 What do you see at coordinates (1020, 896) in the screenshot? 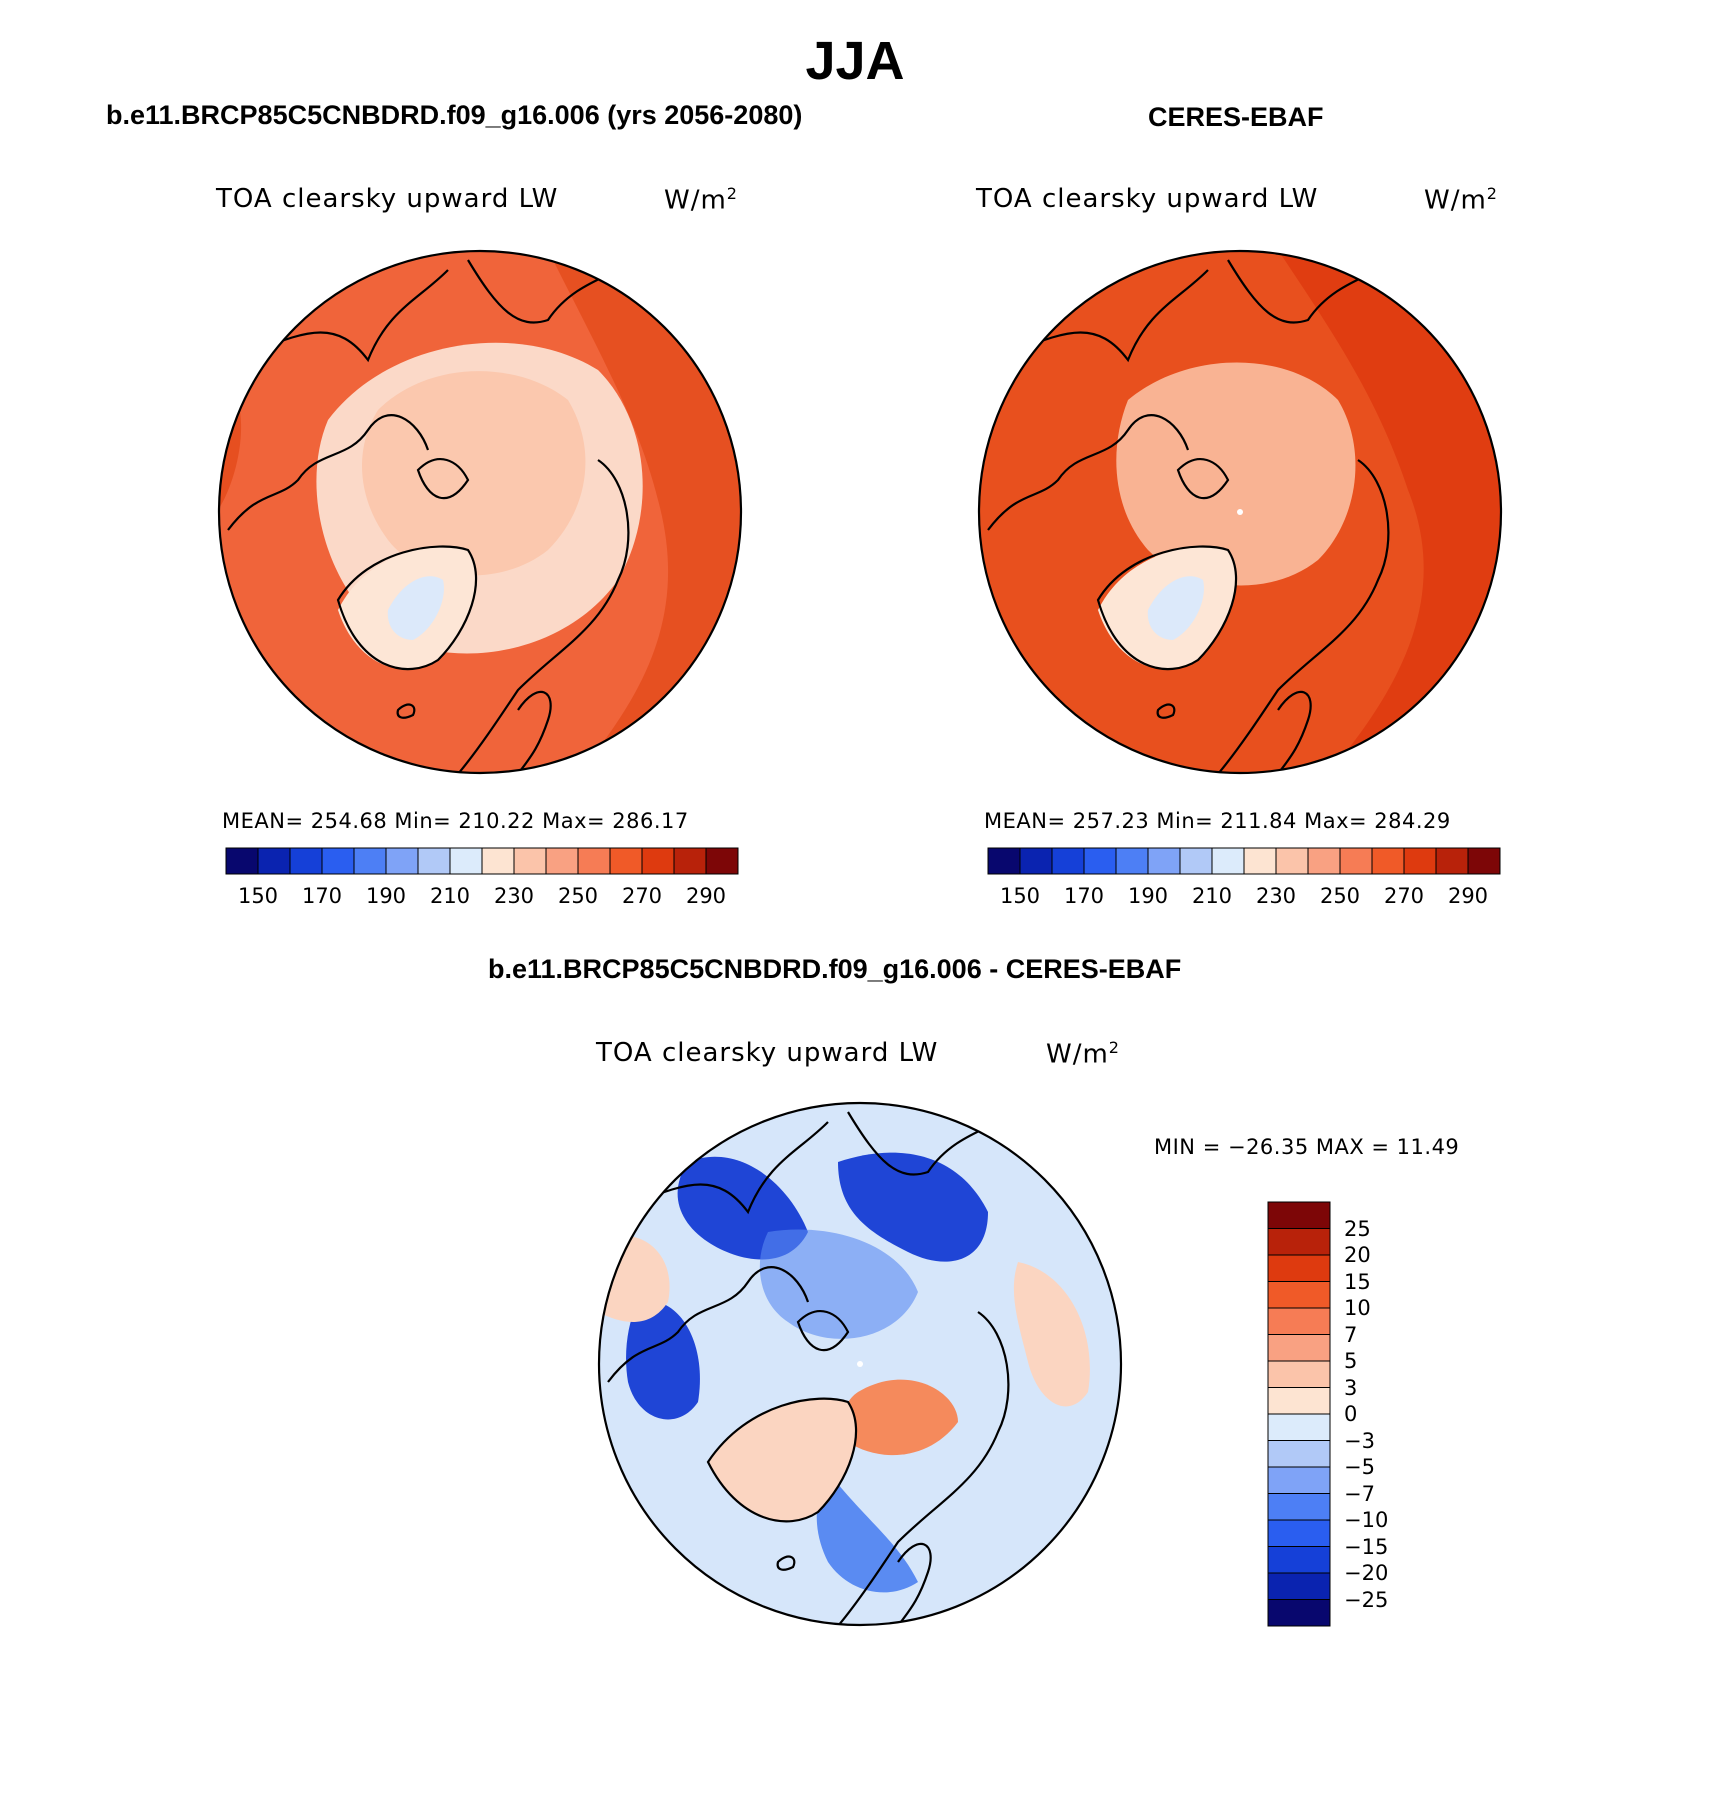
I see `obs-colorbar-tick-label: 150` at bounding box center [1020, 896].